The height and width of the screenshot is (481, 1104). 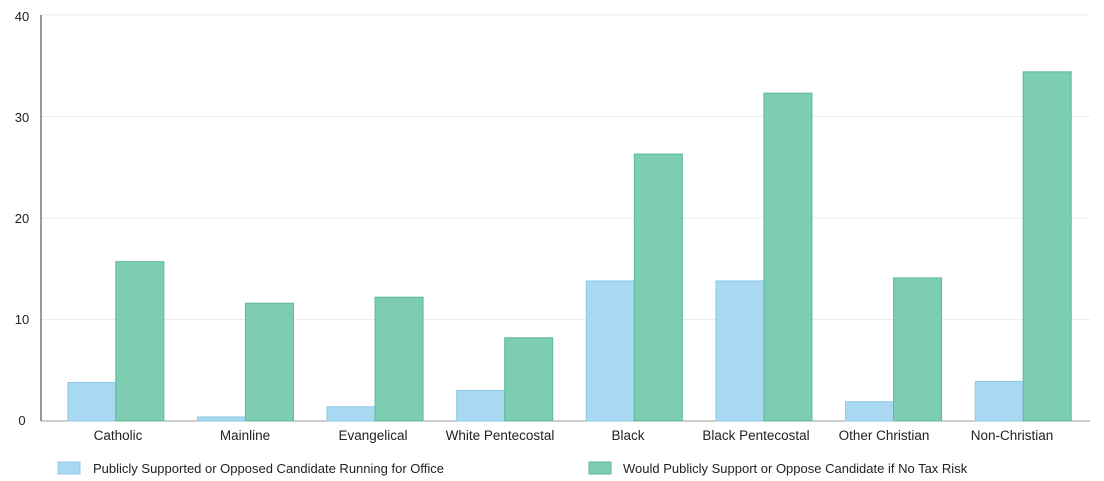 I want to click on bar-would-support-black, so click(x=658, y=287).